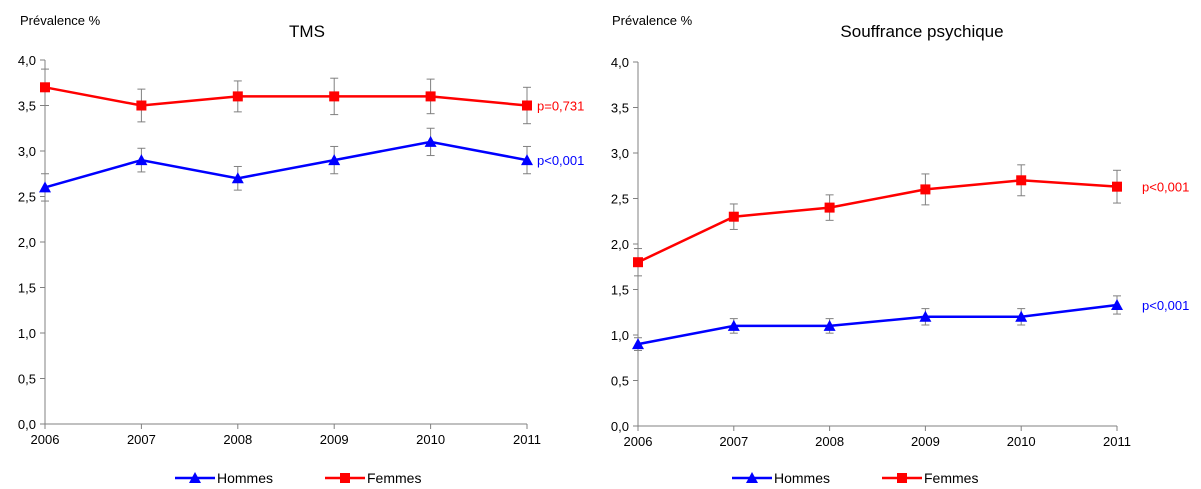 Image resolution: width=1201 pixels, height=489 pixels. I want to click on chart-title: TMS, so click(307, 31).